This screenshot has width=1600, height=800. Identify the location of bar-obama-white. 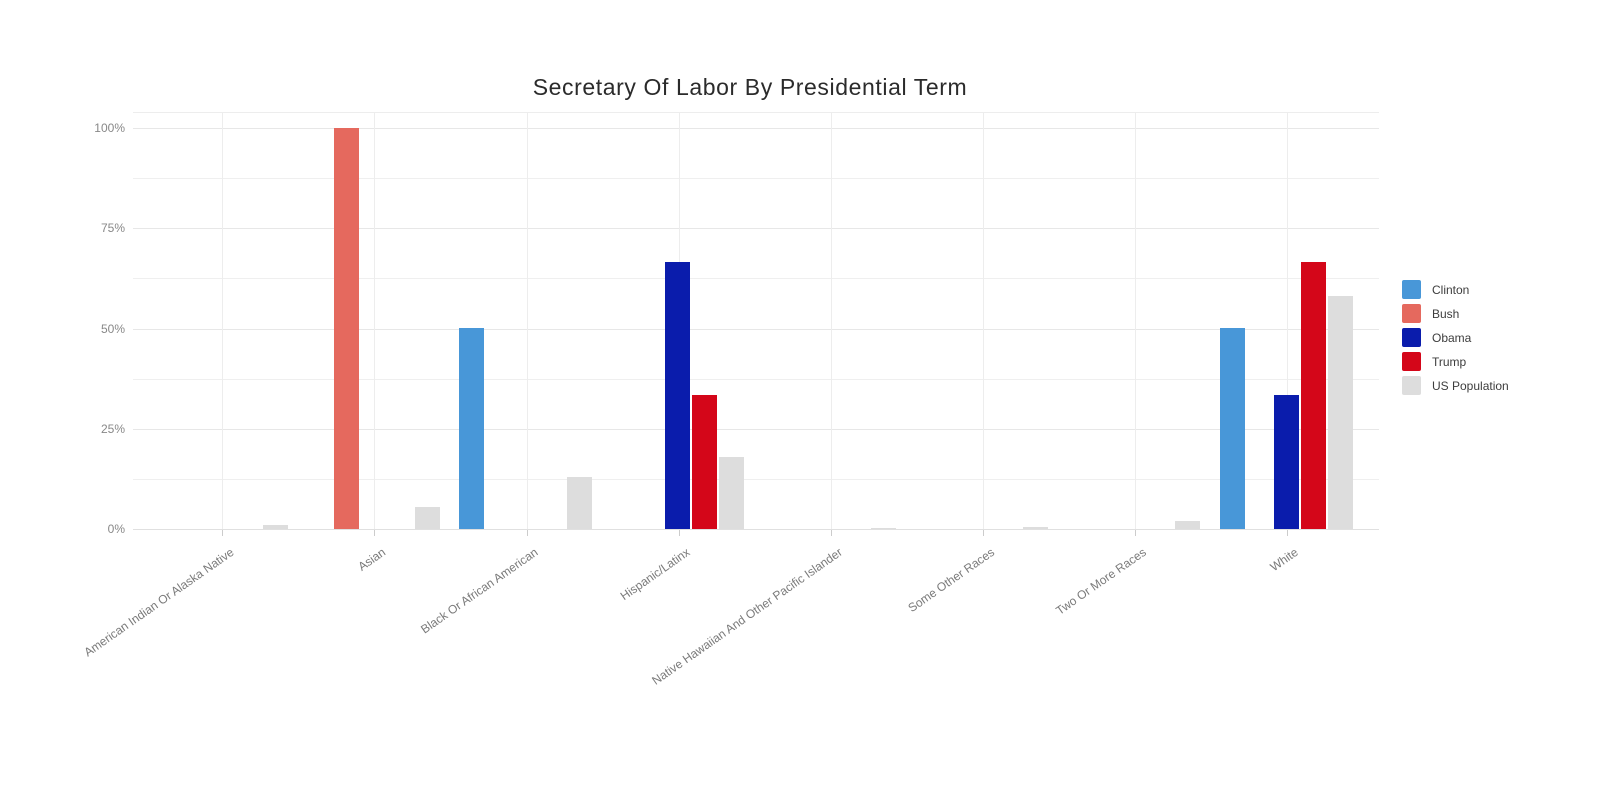
(1286, 462).